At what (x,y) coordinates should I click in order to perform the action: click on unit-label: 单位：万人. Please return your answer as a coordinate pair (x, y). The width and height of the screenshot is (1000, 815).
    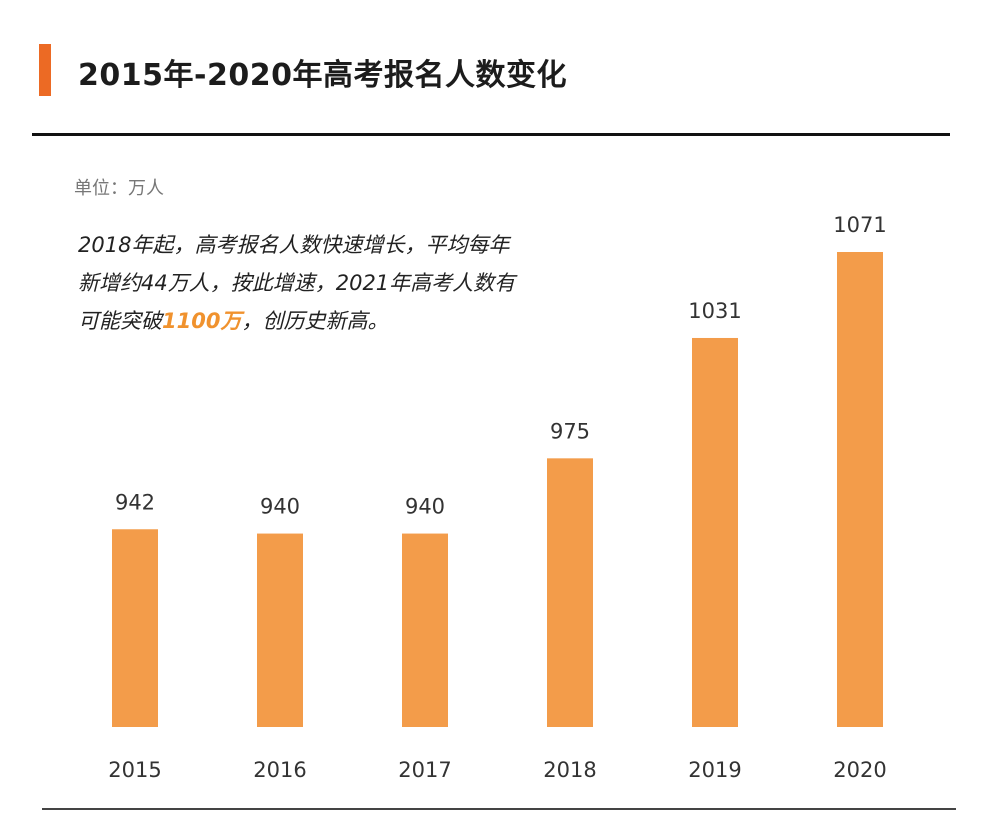
    Looking at the image, I should click on (119, 188).